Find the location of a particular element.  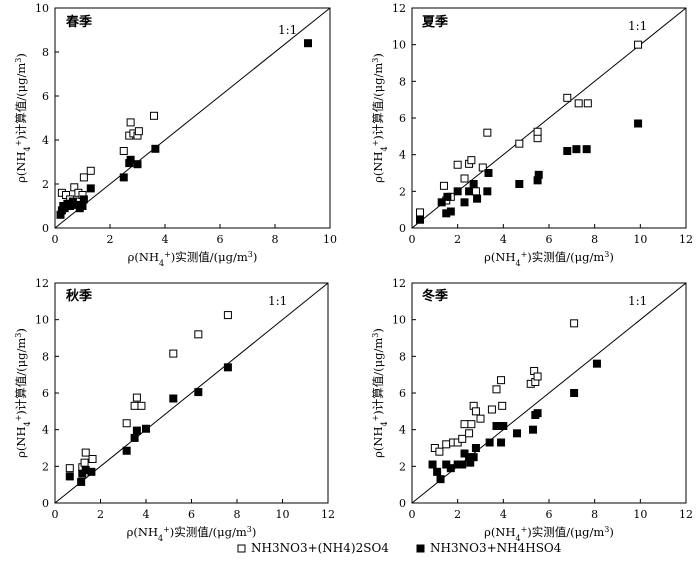

x-tick-label: 4 is located at coordinates (146, 514).